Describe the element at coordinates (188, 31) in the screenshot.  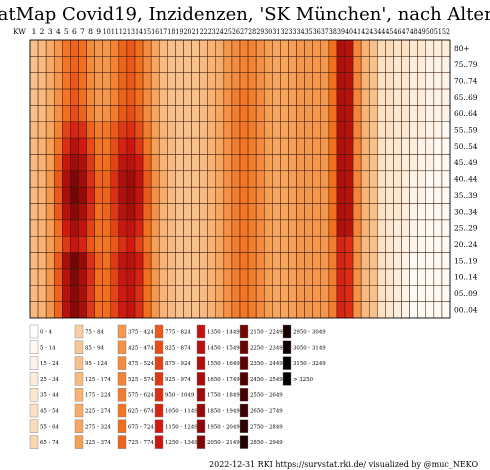
I see `x-tick-label: 20` at that location.